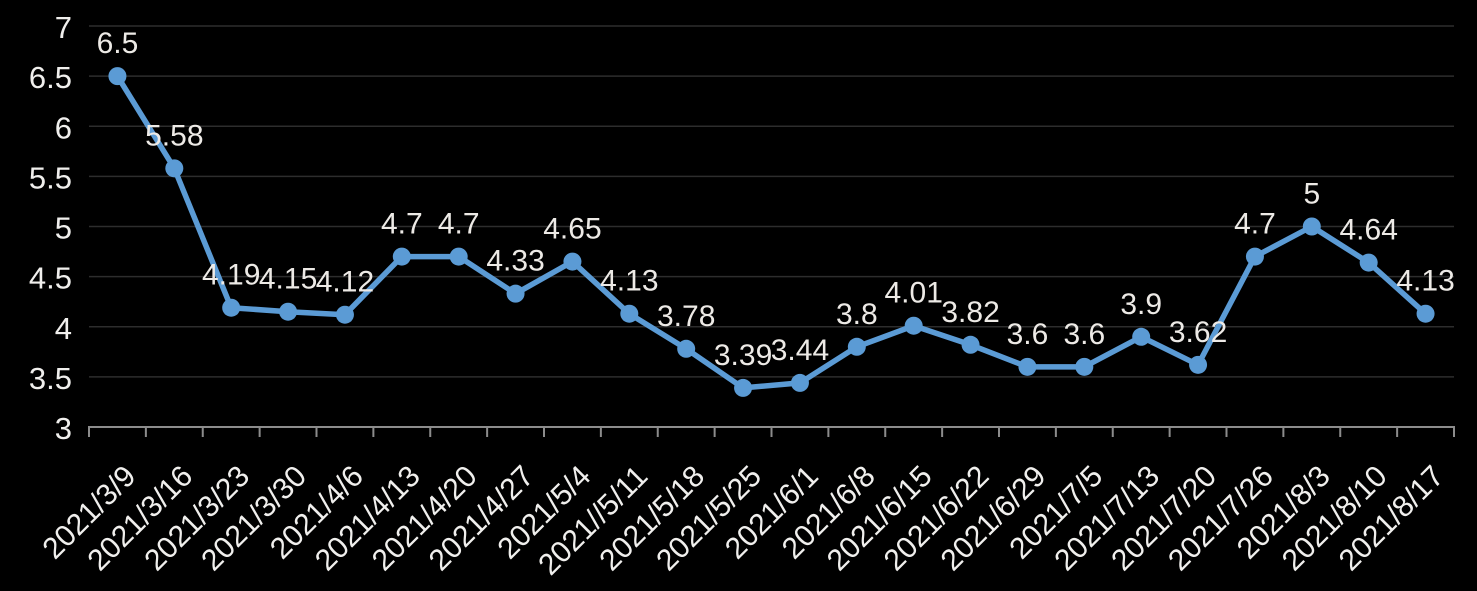  I want to click on data-label: 3.9, so click(1141, 304).